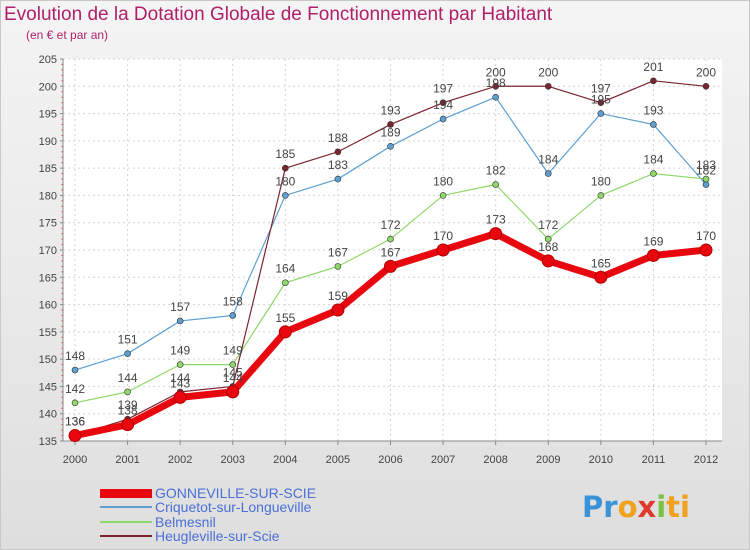 The image size is (750, 550). Describe the element at coordinates (653, 160) in the screenshot. I see `data-label: 184` at that location.